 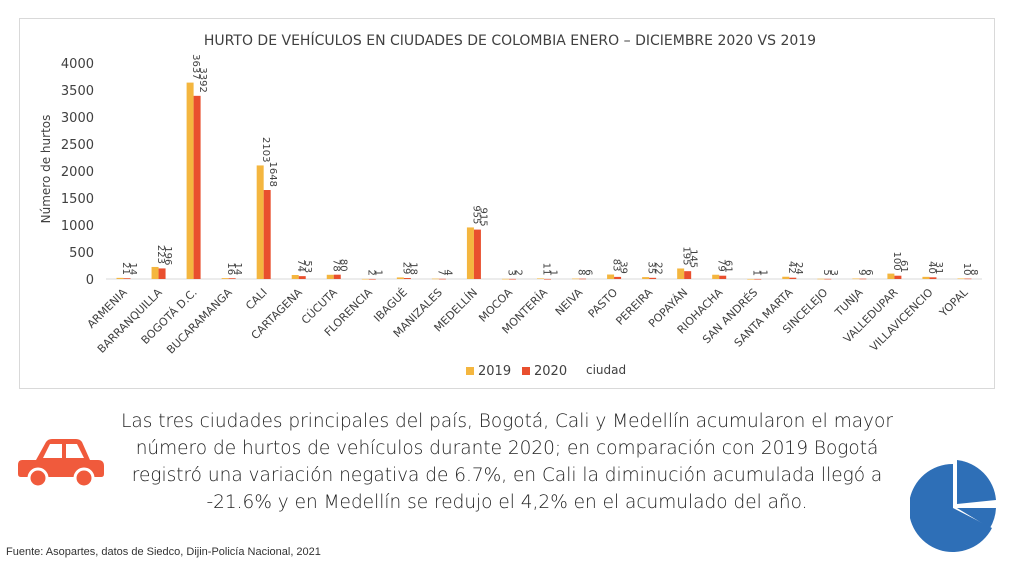 What do you see at coordinates (791, 267) in the screenshot?
I see `data-label-2019-19: 42` at bounding box center [791, 267].